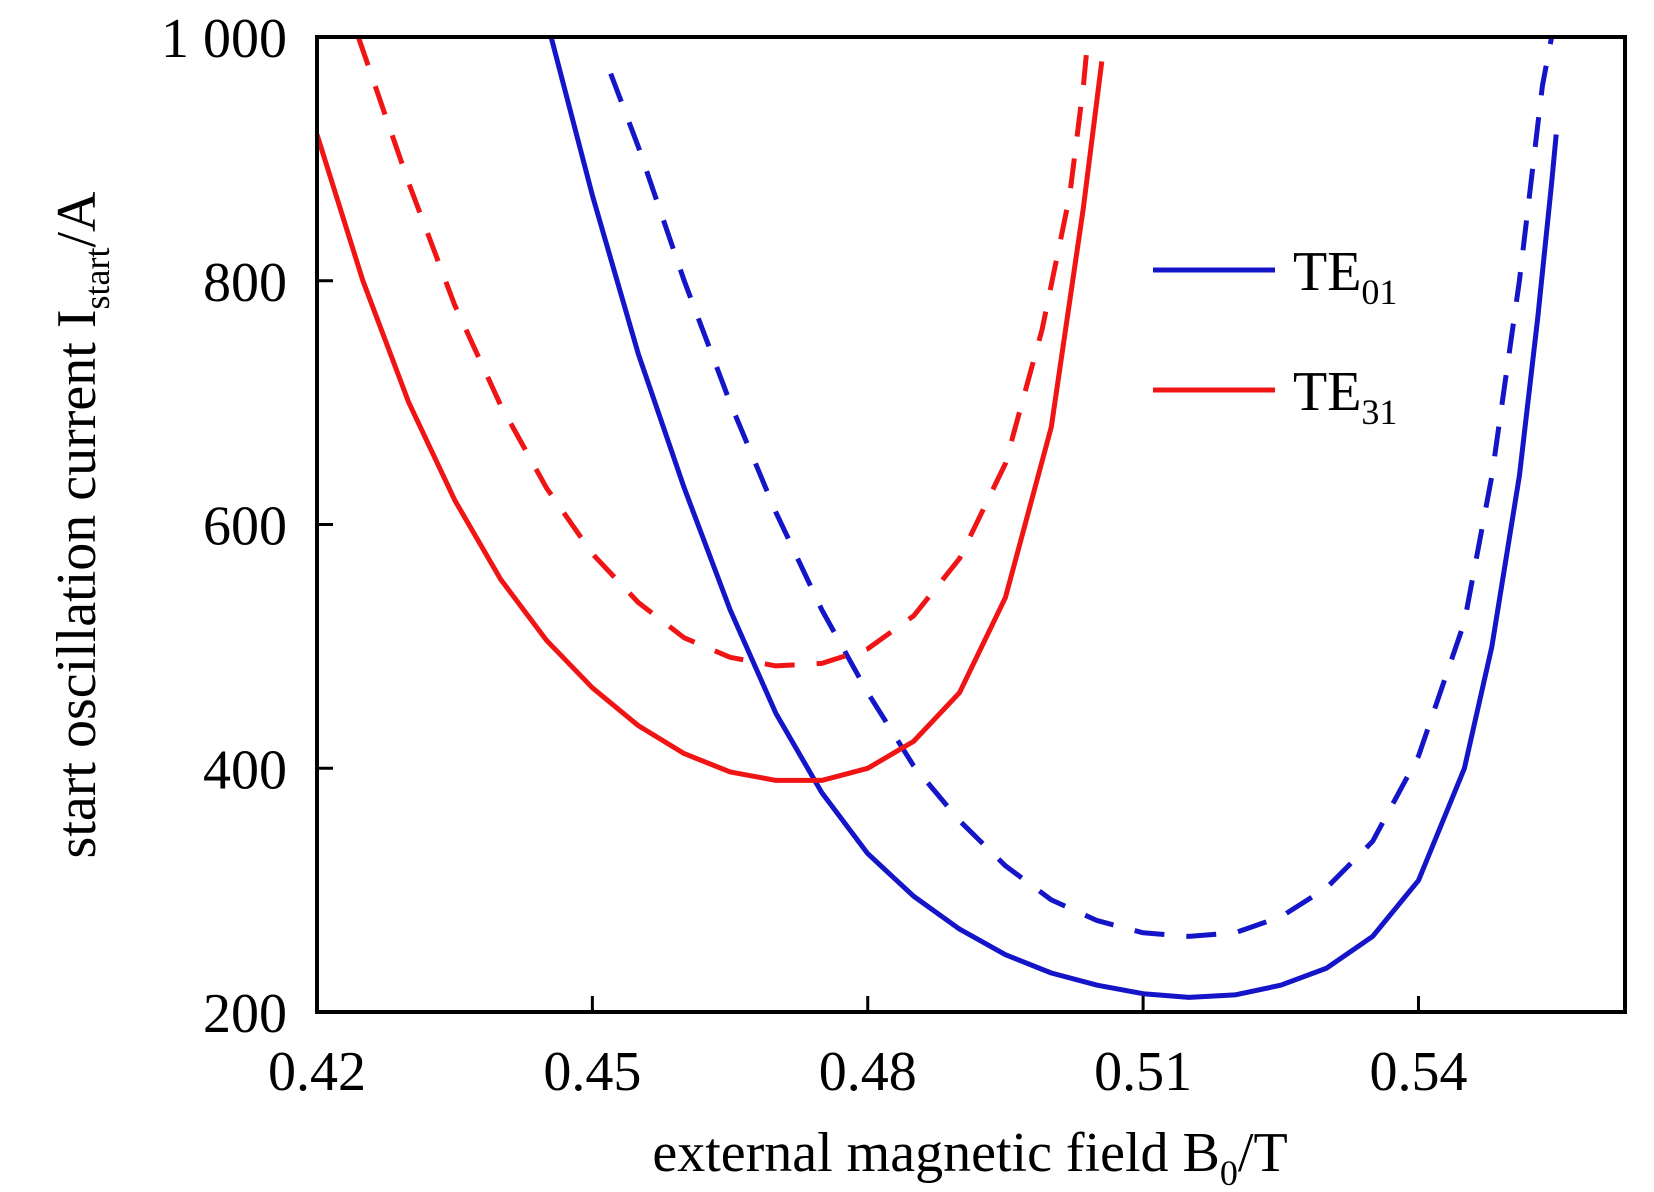 The image size is (1654, 1192). I want to click on y-tick-label: 800, so click(245, 283).